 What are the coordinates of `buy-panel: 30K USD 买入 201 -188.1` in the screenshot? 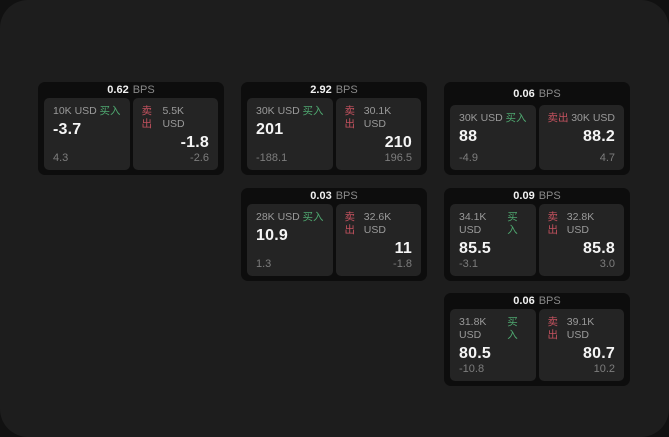 It's located at (290, 134).